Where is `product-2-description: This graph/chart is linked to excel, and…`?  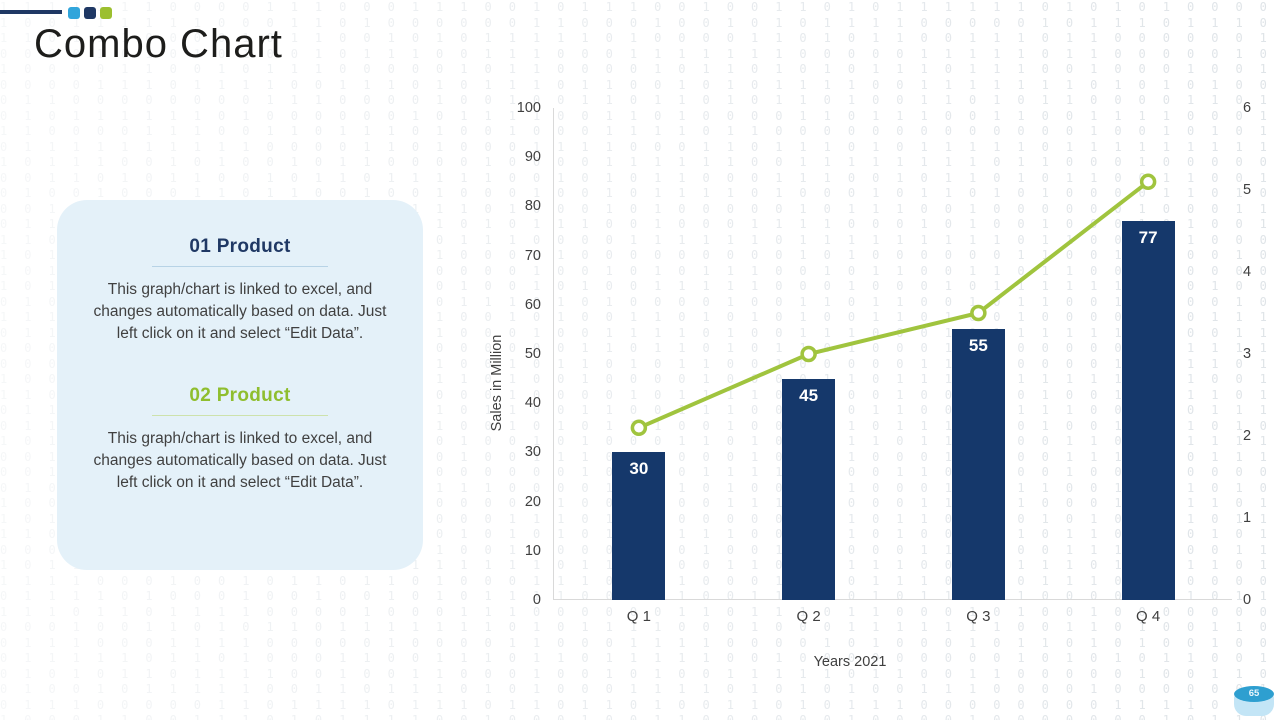
product-2-description: This graph/chart is linked to excel, and… is located at coordinates (240, 460).